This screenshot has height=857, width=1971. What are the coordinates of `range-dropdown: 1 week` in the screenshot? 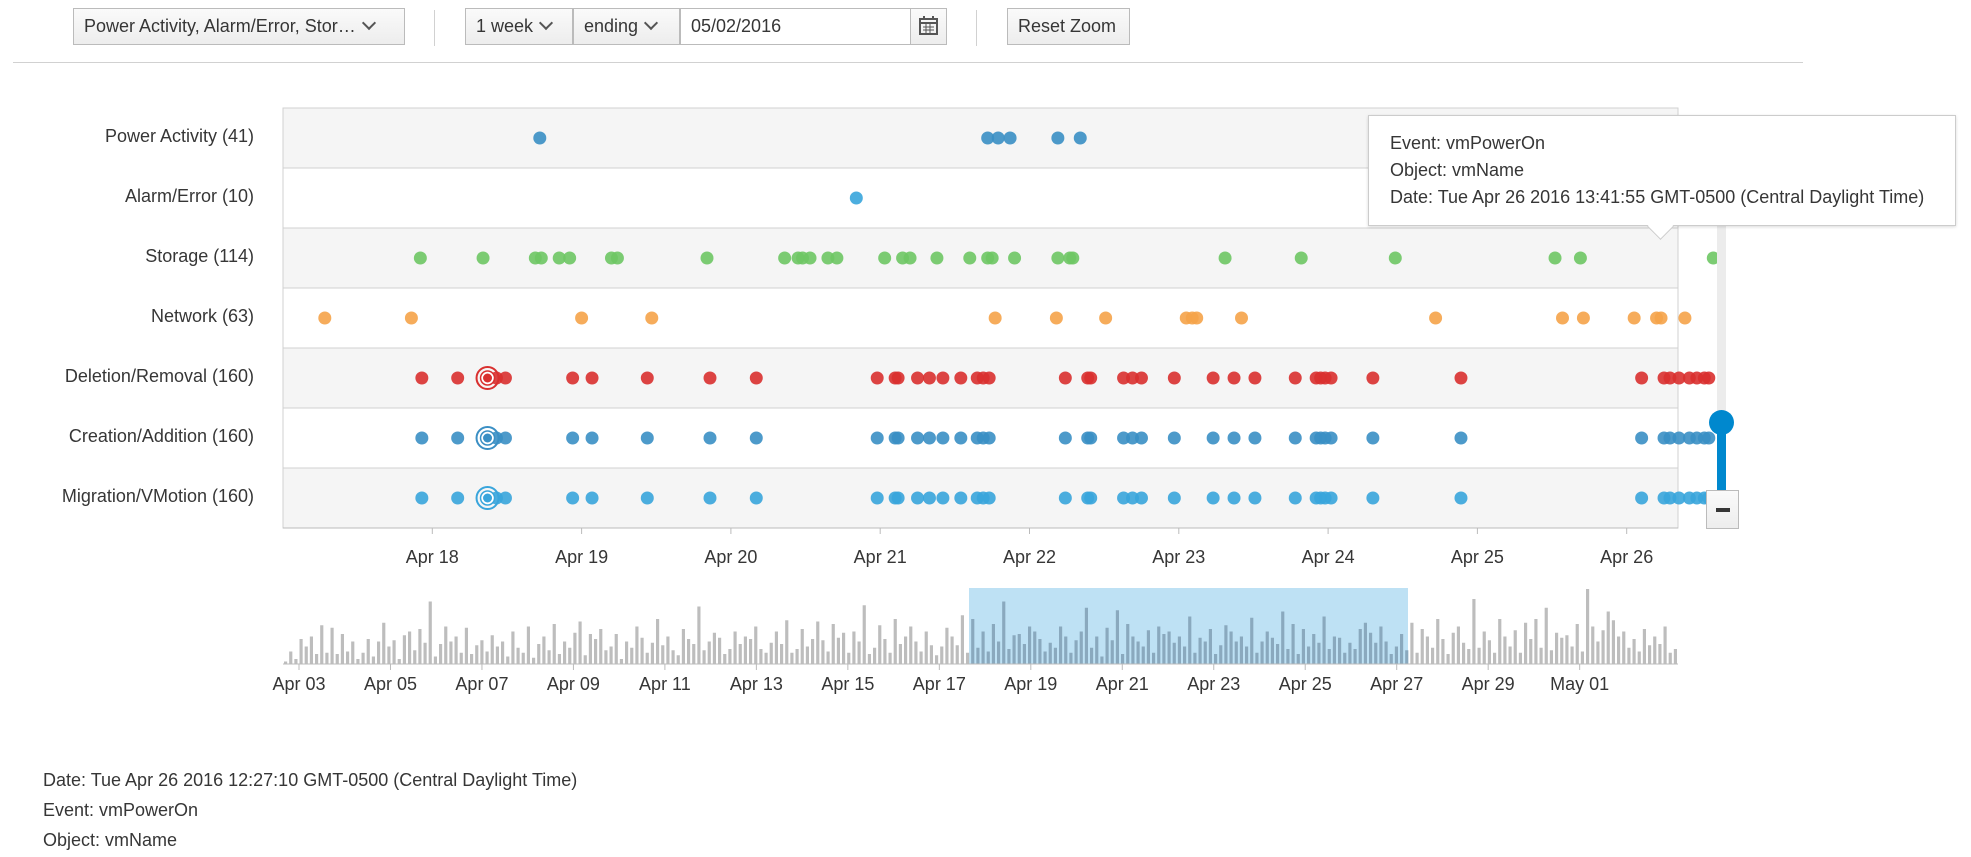 It's located at (519, 26).